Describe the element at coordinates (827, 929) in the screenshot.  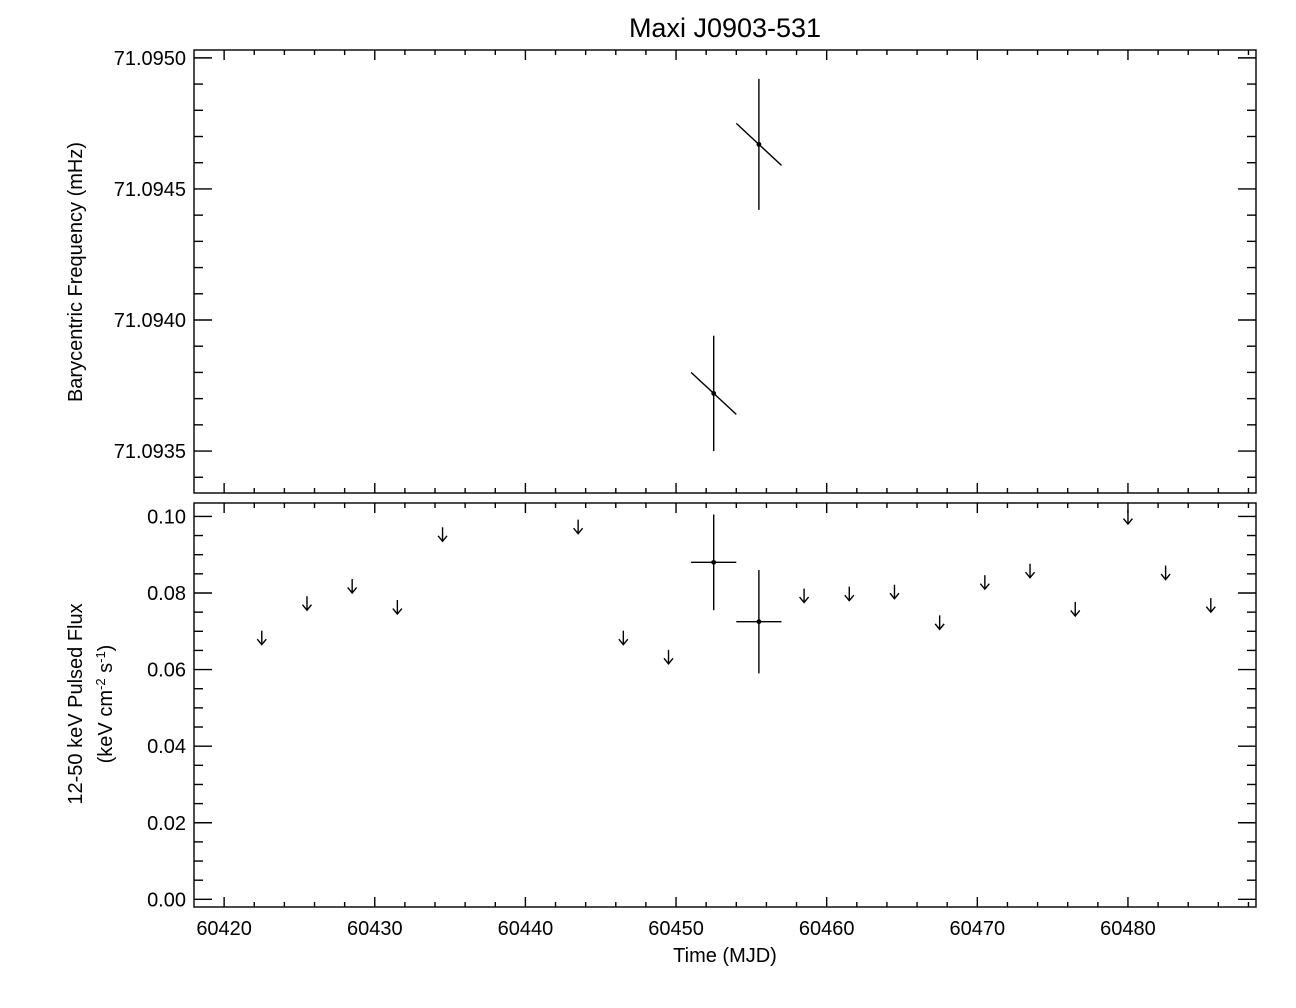
I see `x-tick-label: 60460` at that location.